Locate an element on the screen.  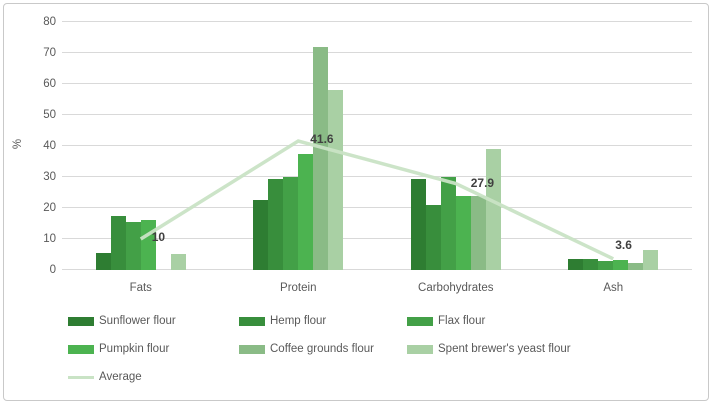
y-tick-50: 50 is located at coordinates (49, 115).